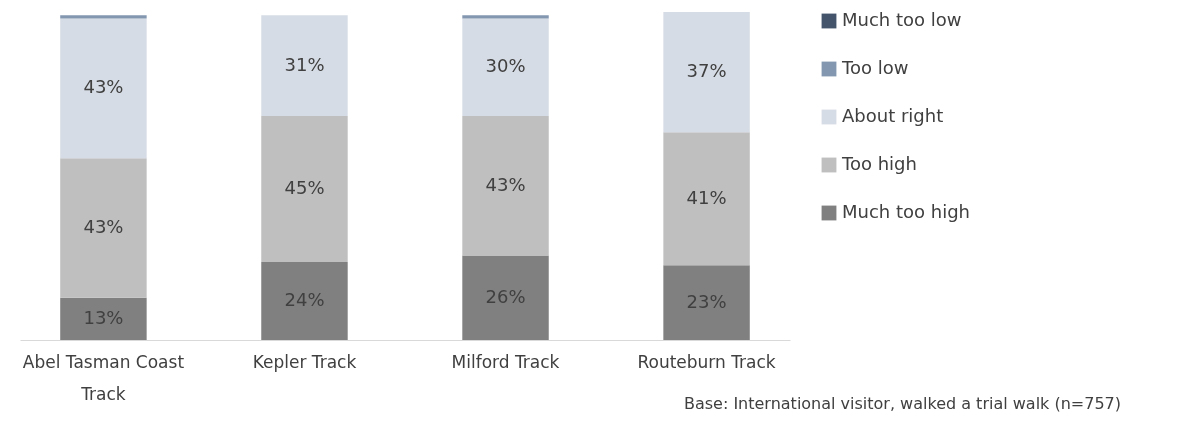 This screenshot has height=432, width=1189. I want to click on legend-label: Much too low, so click(902, 19).